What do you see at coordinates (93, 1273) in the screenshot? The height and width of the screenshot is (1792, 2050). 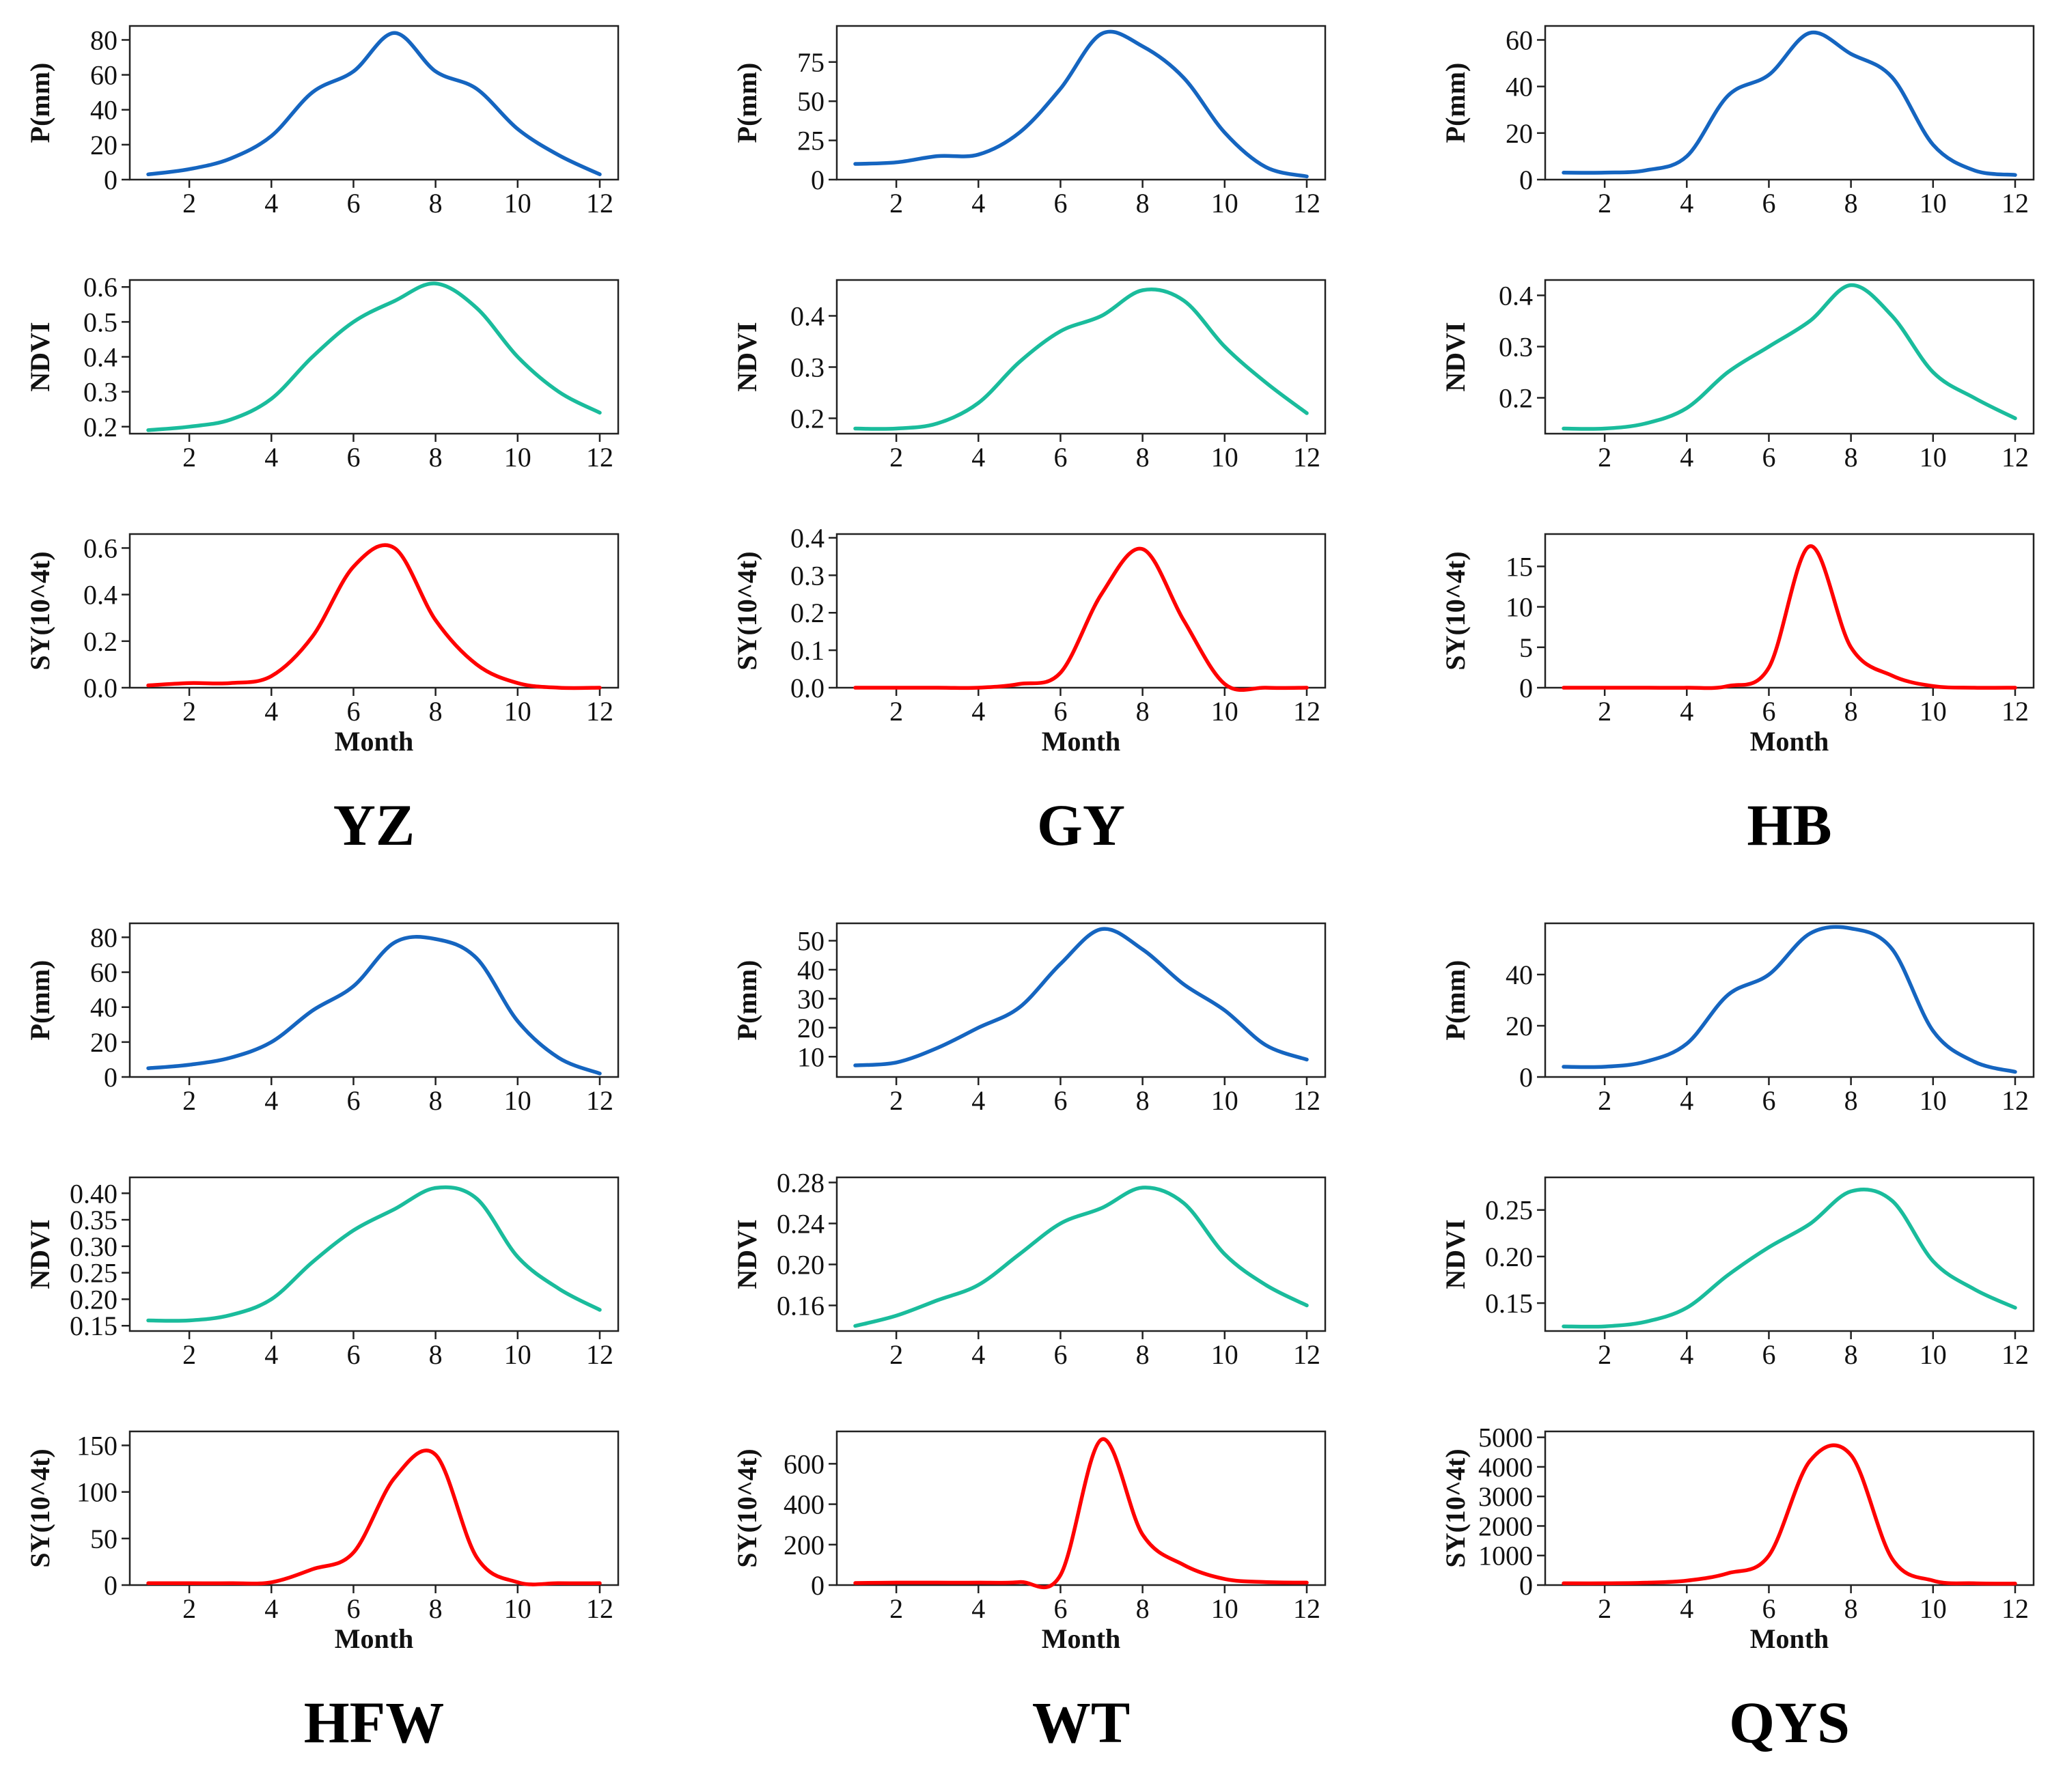 I see `y-tick-label: 0.25` at bounding box center [93, 1273].